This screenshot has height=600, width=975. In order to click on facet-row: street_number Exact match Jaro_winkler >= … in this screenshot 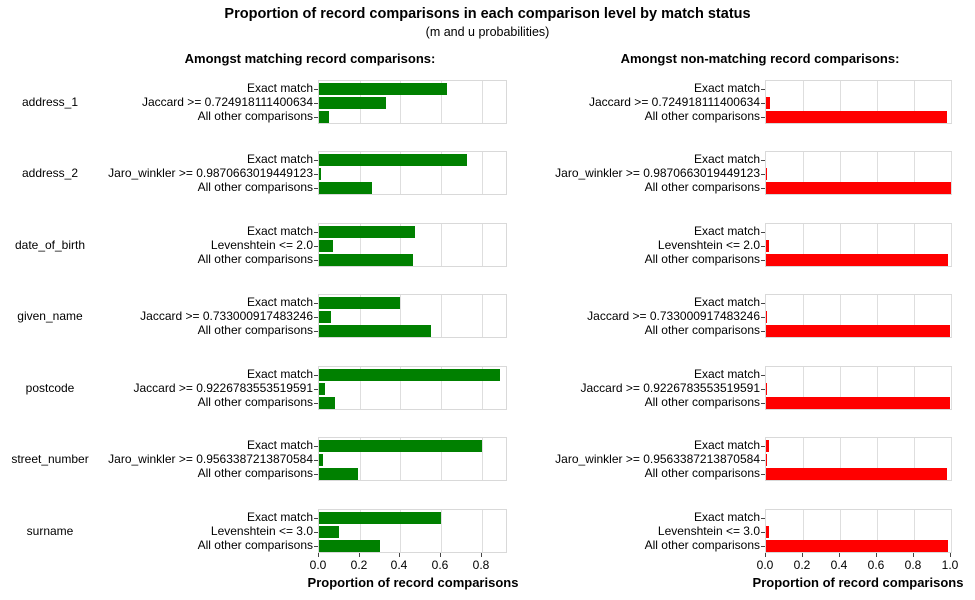, I will do `click(487, 459)`.